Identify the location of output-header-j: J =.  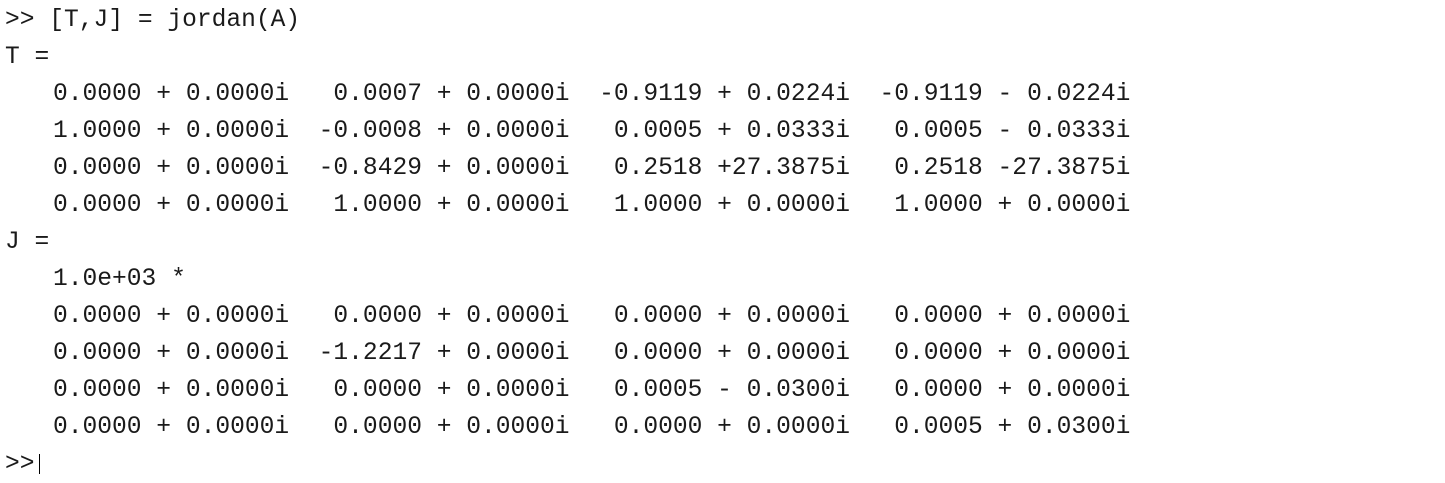
(27, 242).